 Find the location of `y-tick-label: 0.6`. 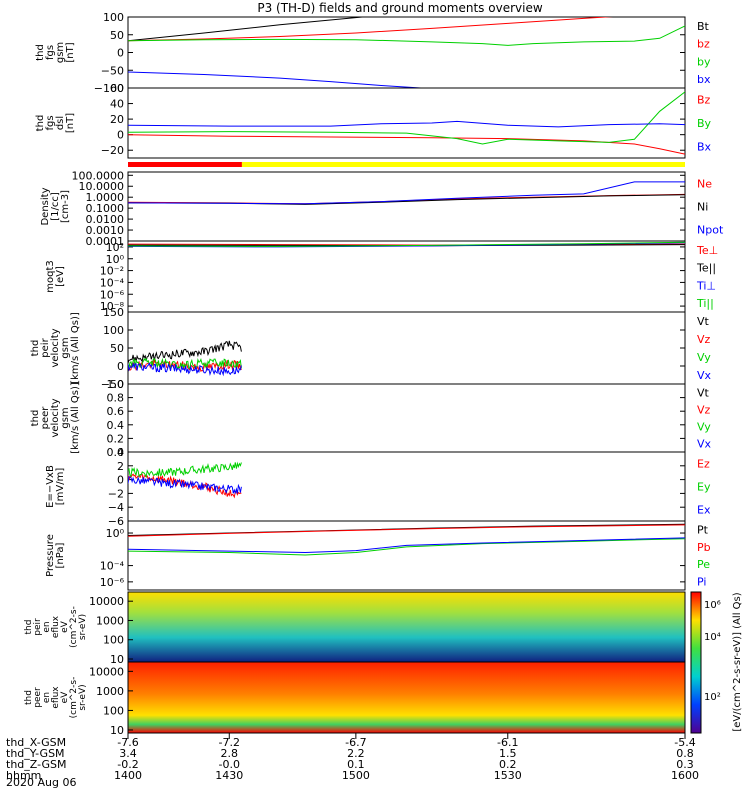

y-tick-label: 0.6 is located at coordinates (116, 411).